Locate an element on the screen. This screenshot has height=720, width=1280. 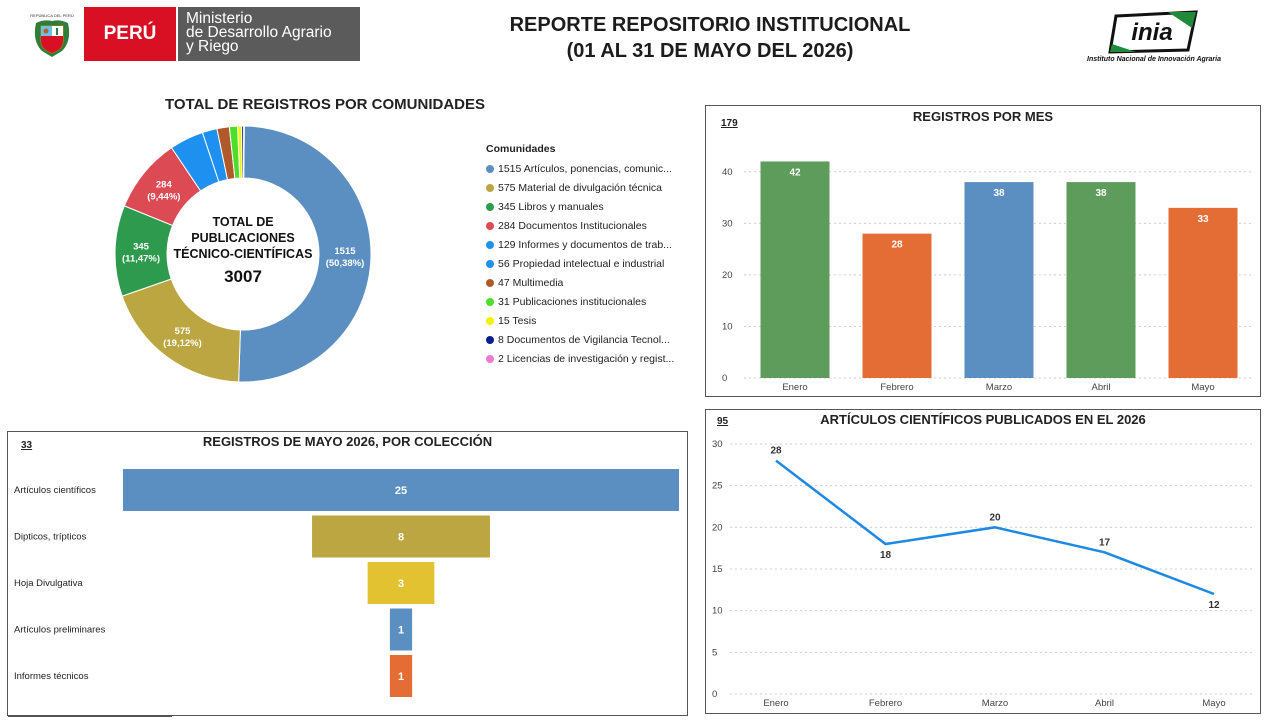
legend-label: 345 Libros y manuales is located at coordinates (551, 206).